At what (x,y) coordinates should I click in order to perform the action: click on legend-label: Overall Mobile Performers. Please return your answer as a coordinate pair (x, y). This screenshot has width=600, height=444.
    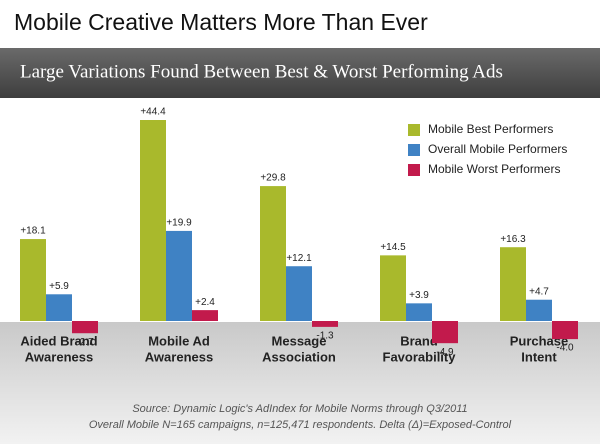
    Looking at the image, I should click on (497, 149).